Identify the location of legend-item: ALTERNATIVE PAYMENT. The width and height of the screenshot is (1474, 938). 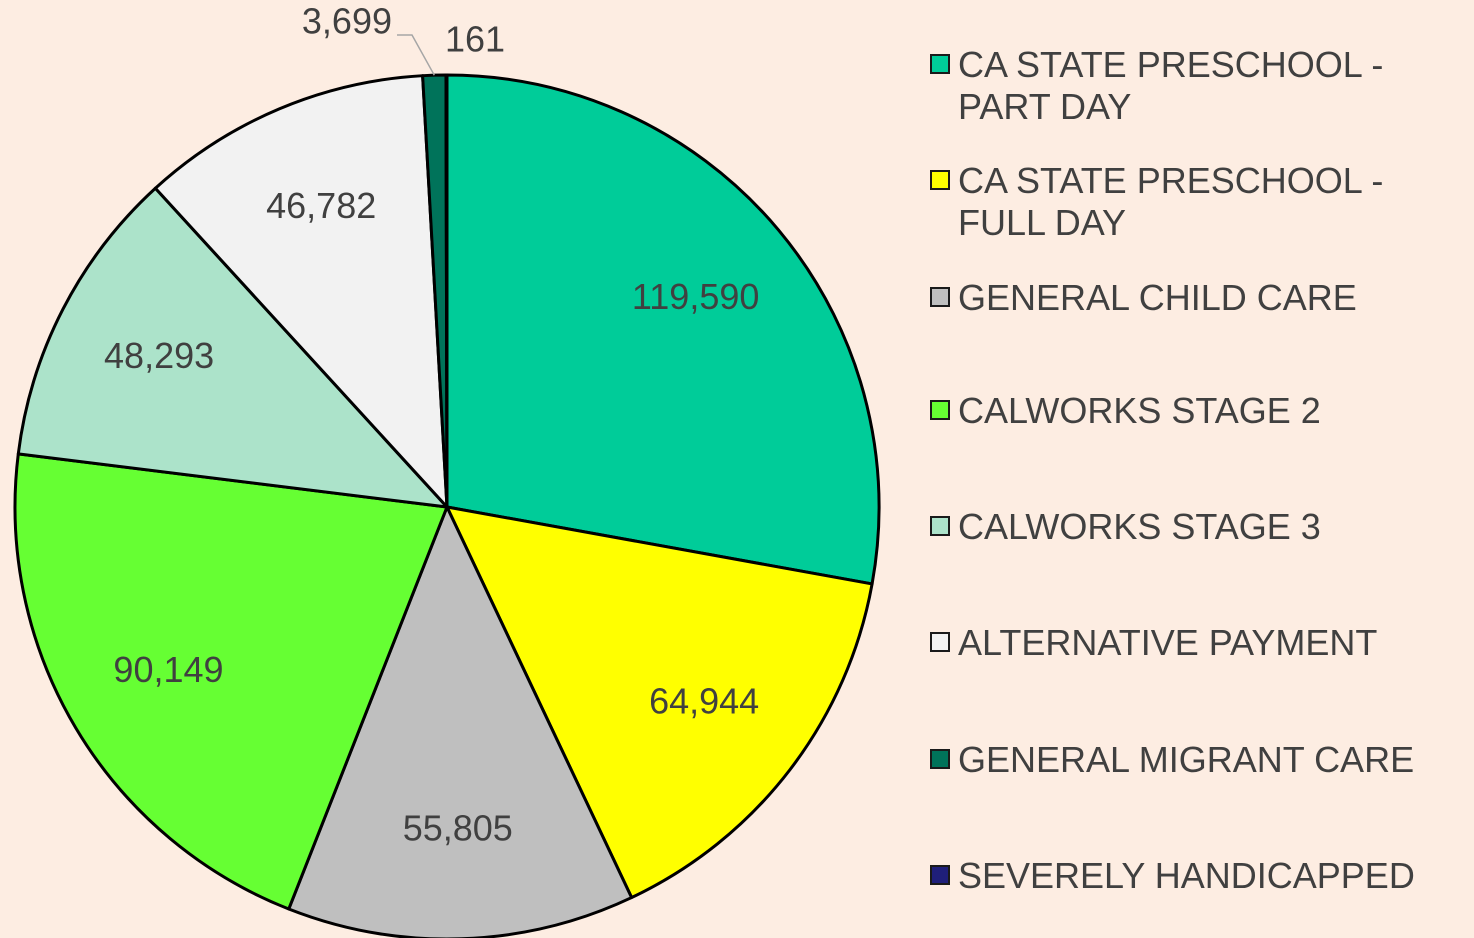
(1192, 643).